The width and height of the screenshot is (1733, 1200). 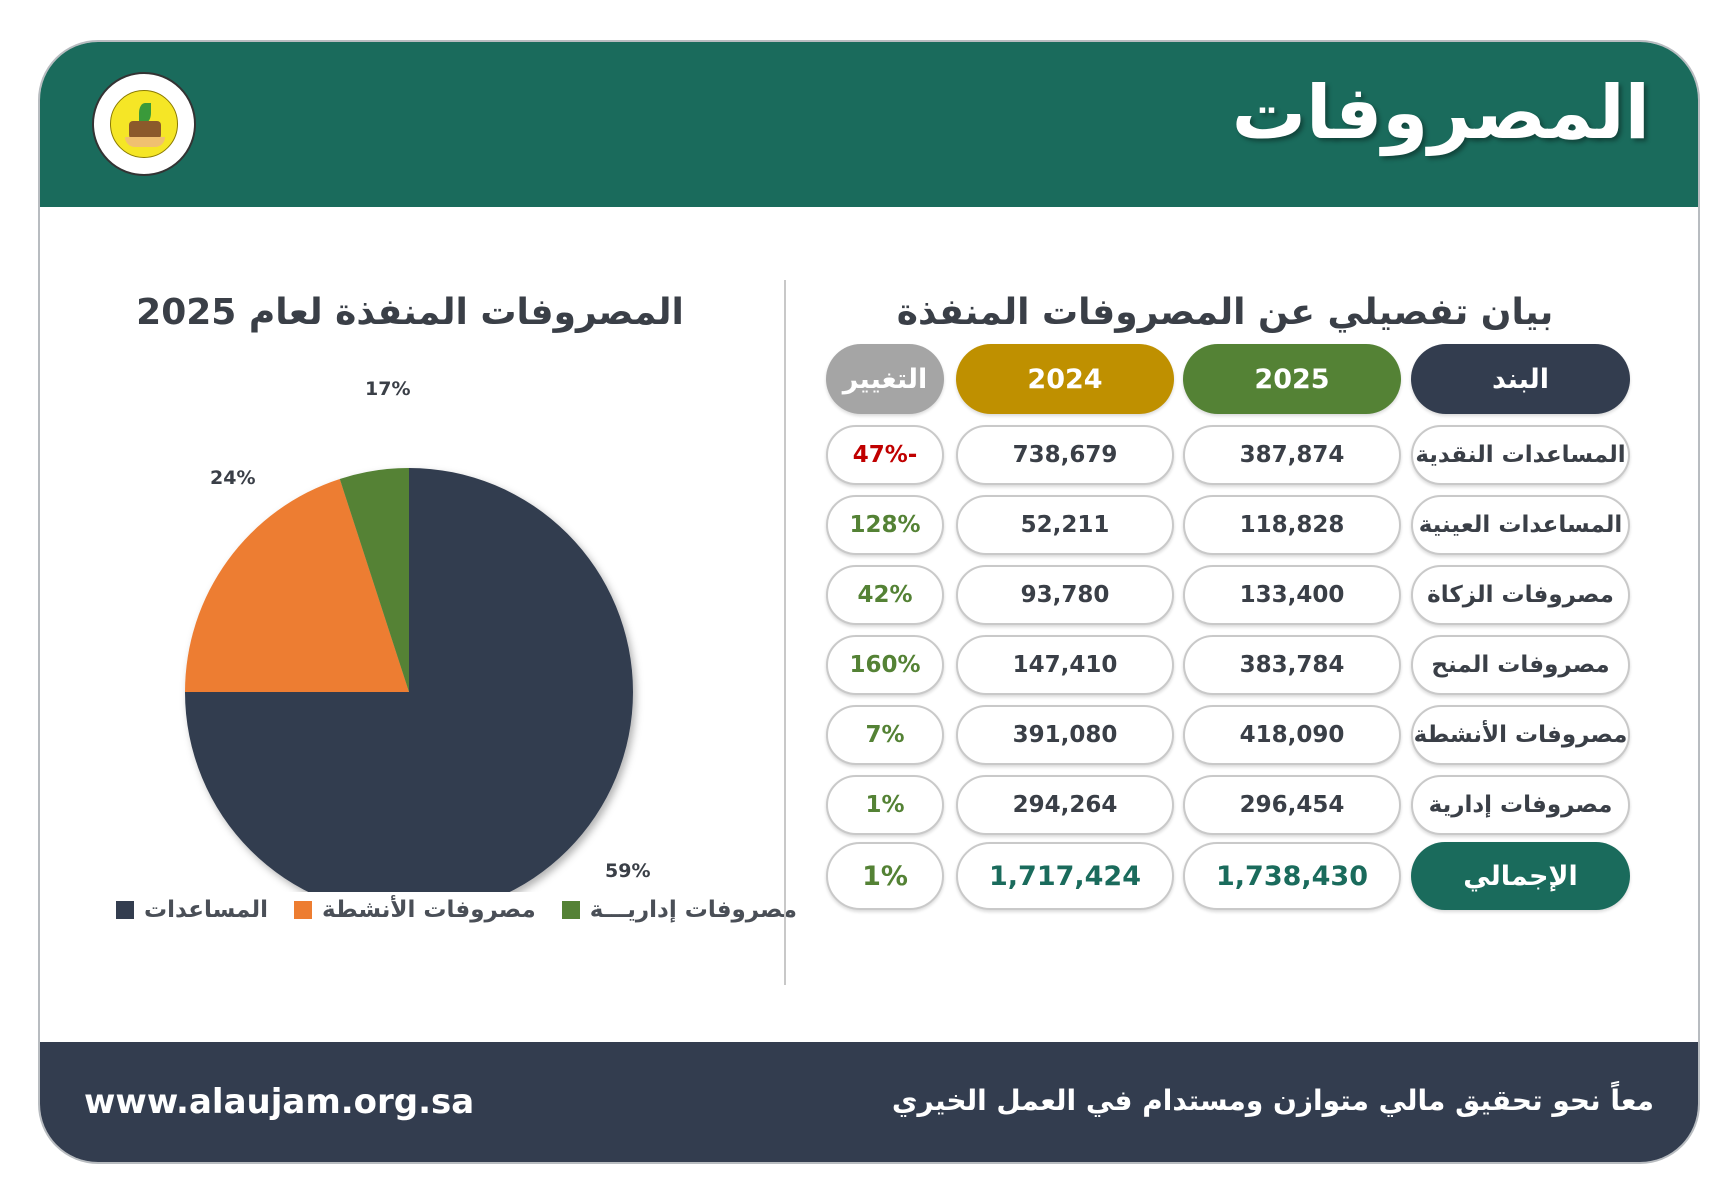 I want to click on legend-label: مصروفات إداريـــة, so click(x=693, y=910).